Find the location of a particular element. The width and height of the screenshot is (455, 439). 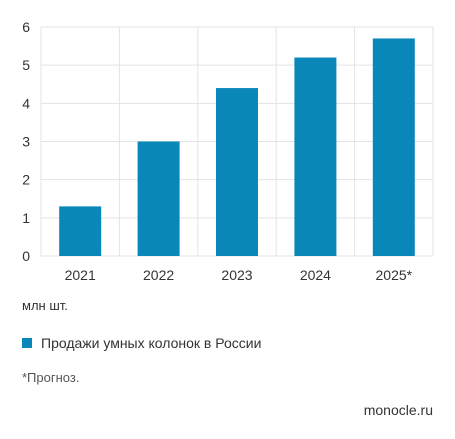

x-tick-label: 2021 is located at coordinates (80, 275).